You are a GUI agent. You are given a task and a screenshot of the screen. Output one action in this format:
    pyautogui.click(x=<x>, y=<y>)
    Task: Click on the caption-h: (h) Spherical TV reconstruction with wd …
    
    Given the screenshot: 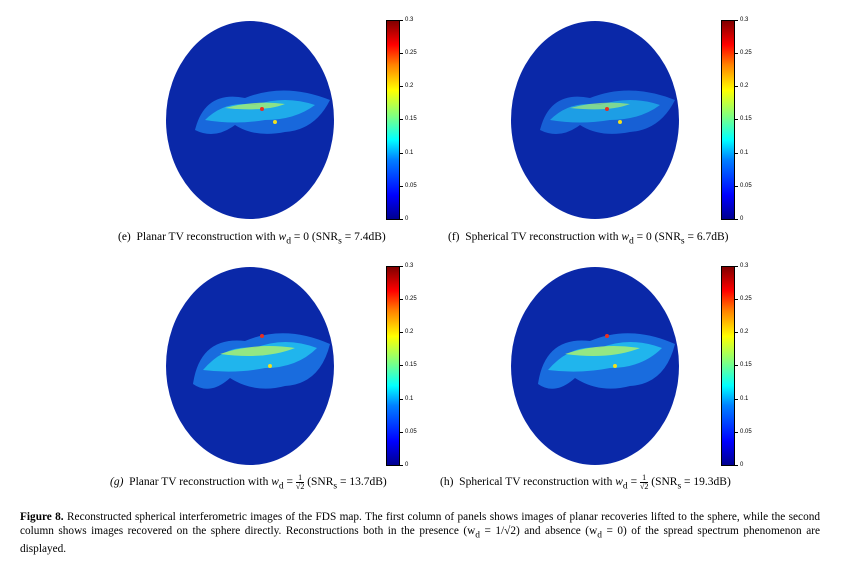 What is the action you would take?
    pyautogui.click(x=585, y=482)
    